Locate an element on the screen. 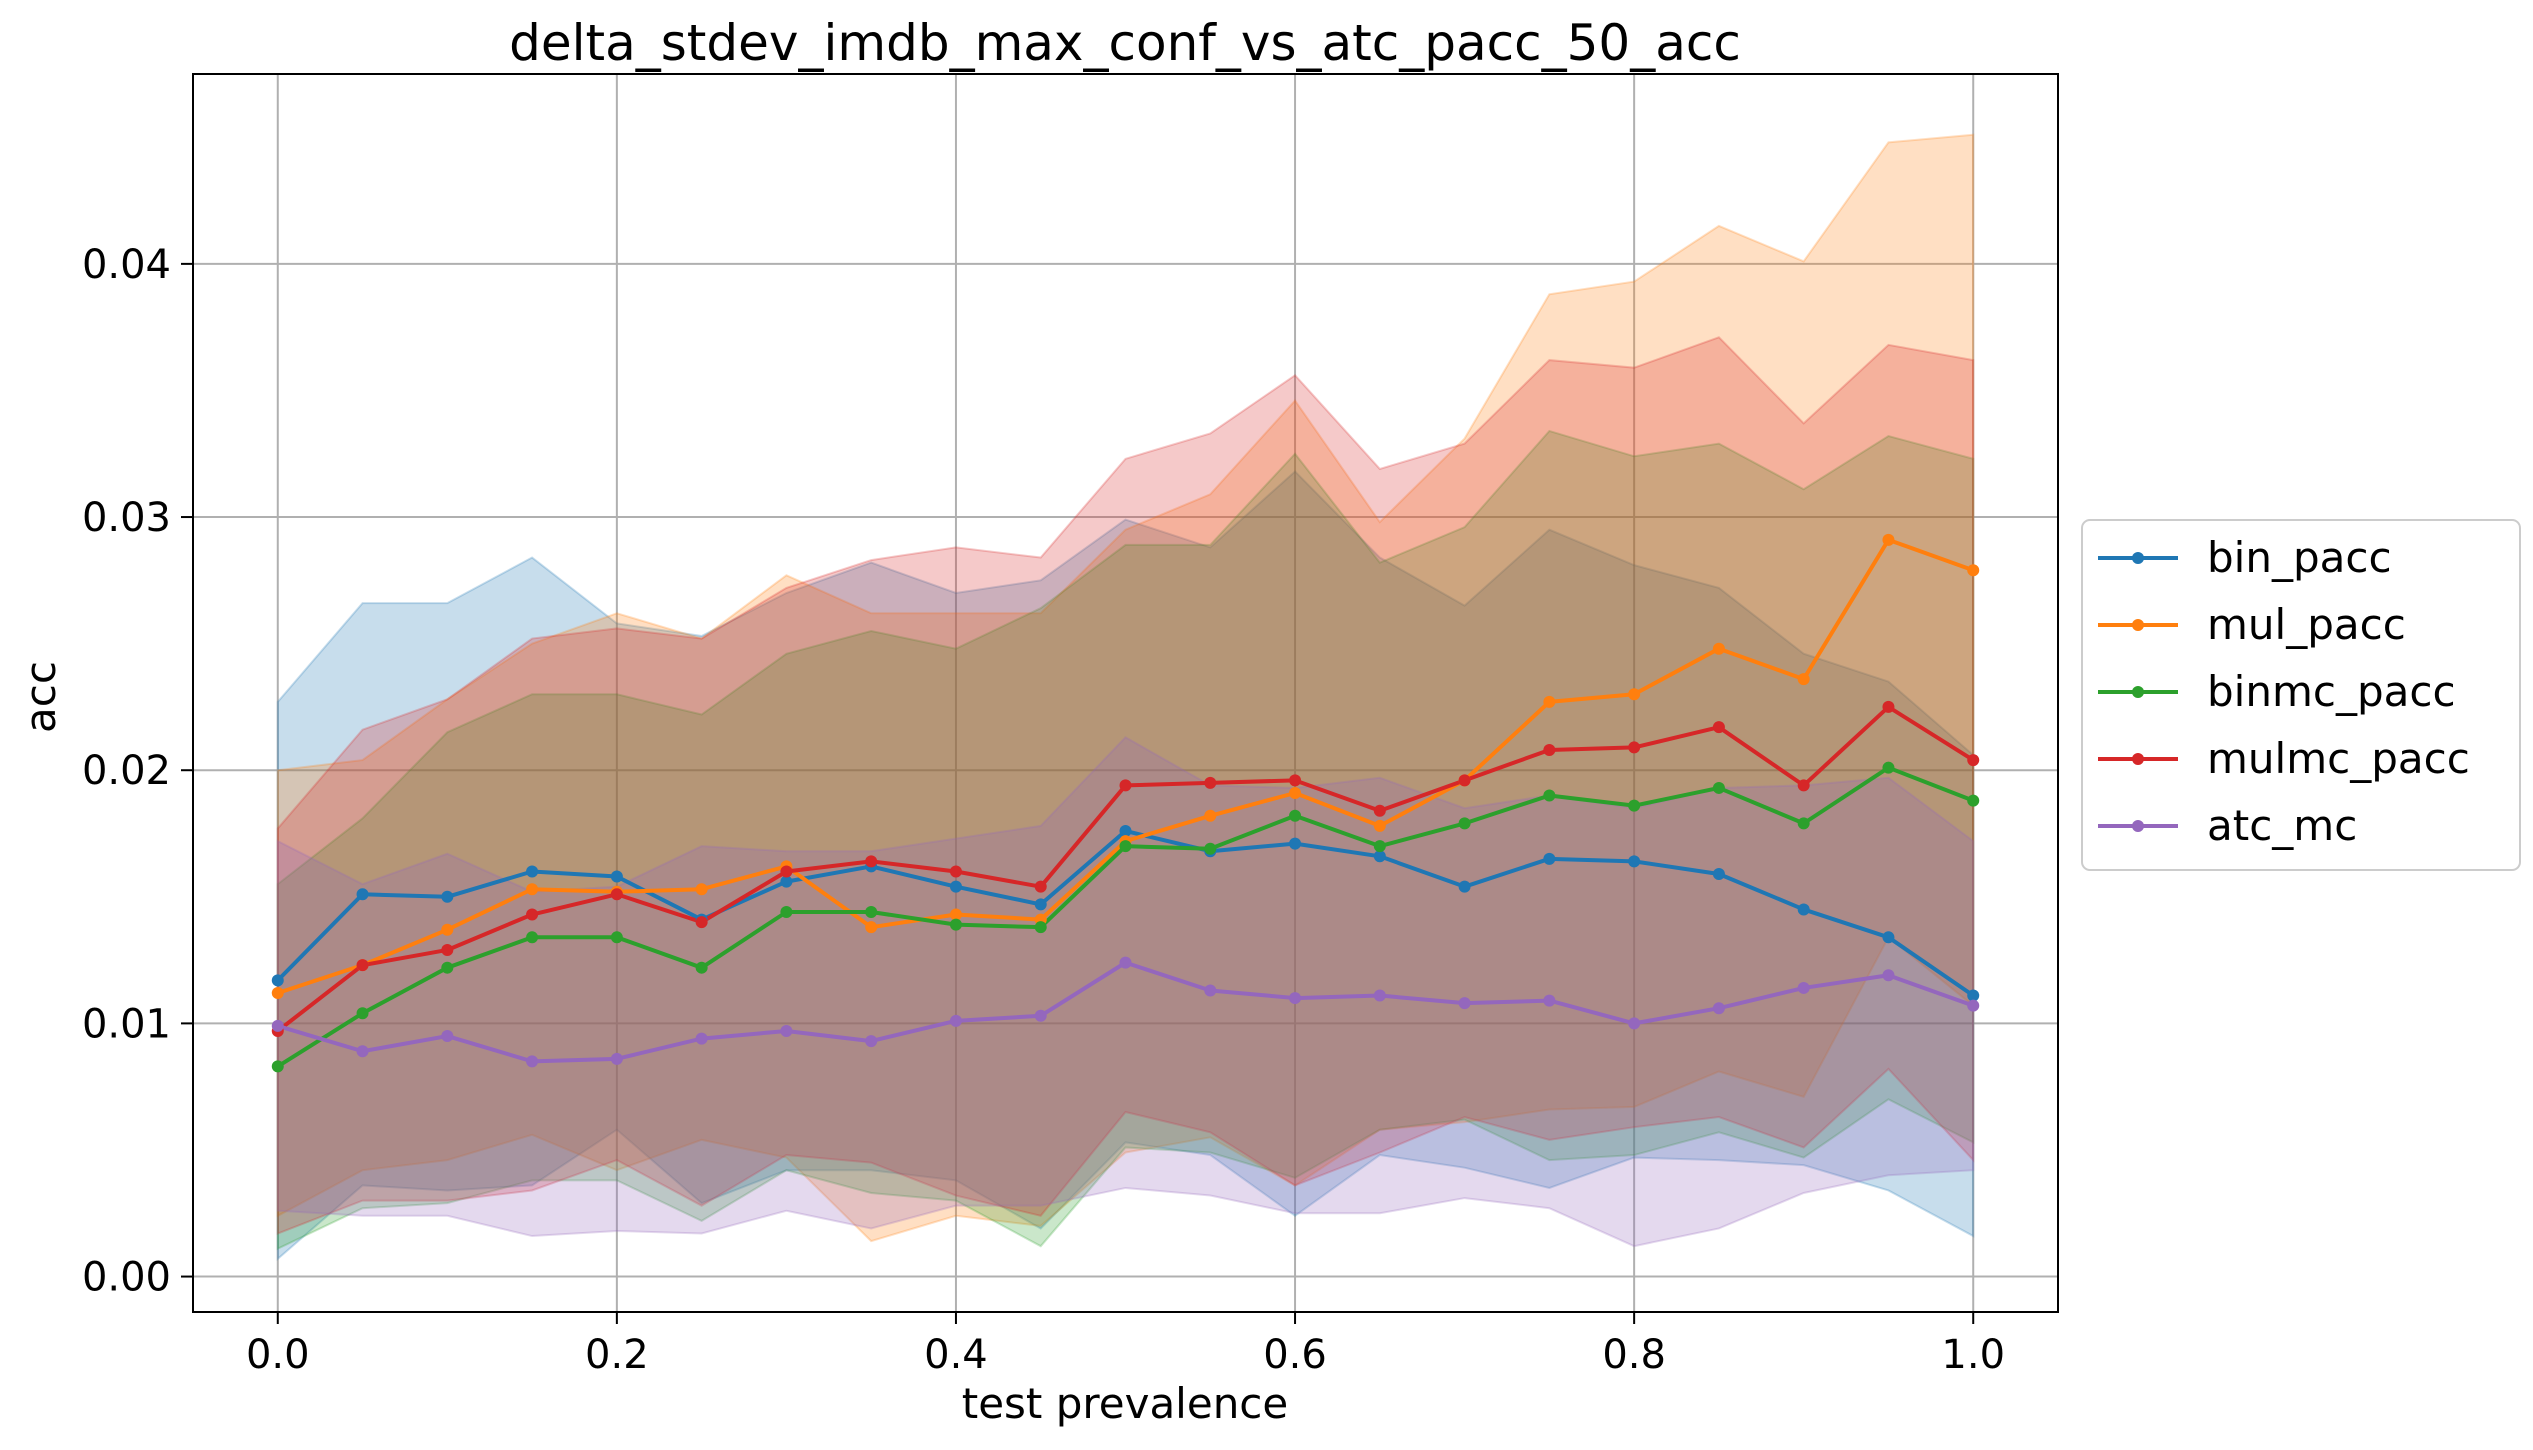  y-tick-label: 0.02 is located at coordinates (126, 771).